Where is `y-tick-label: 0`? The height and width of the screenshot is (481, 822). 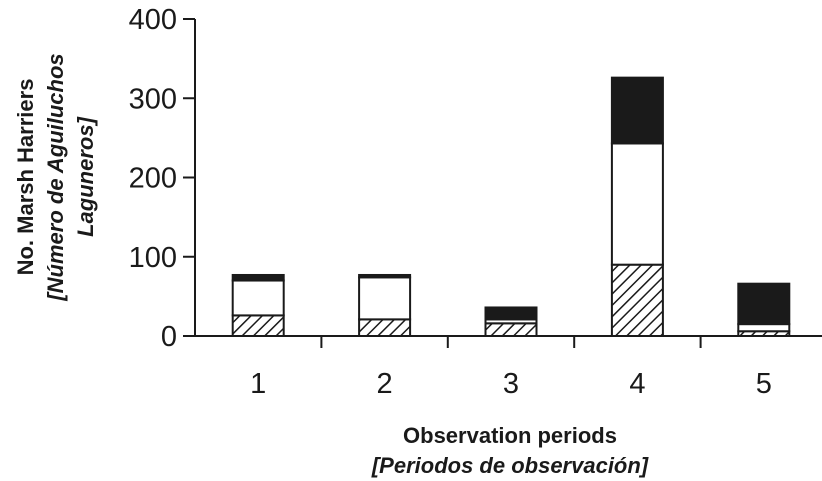
y-tick-label: 0 is located at coordinates (169, 337).